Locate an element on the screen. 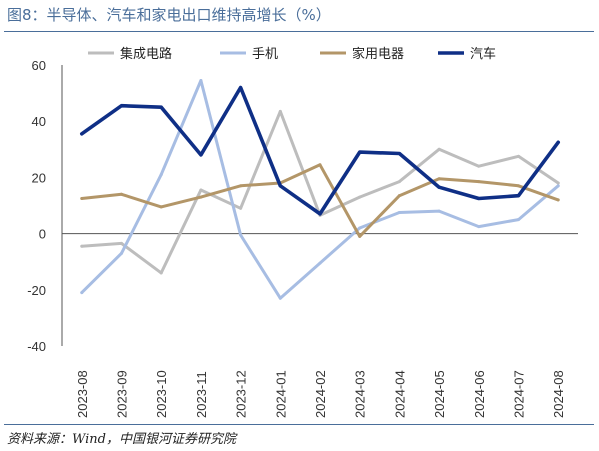  chart-legend: 集成电路 手机 家用电器 汽车 is located at coordinates (292, 54).